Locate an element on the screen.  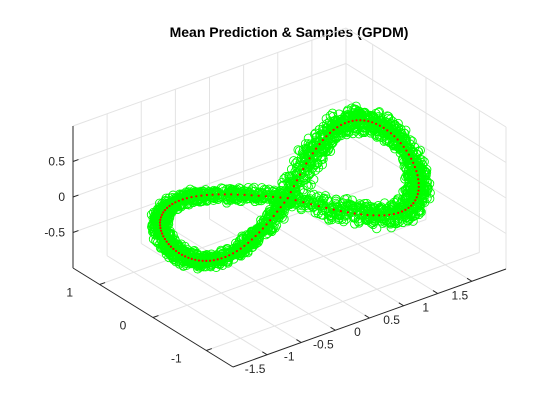
z-ticks: -0.5 0 0.5 is located at coordinates (61, 197).